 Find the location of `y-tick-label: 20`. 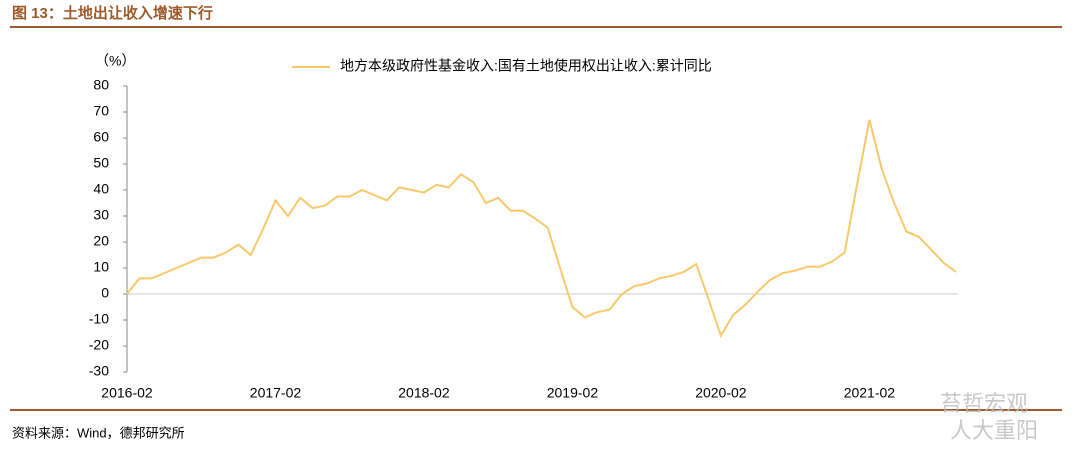

y-tick-label: 20 is located at coordinates (101, 241).